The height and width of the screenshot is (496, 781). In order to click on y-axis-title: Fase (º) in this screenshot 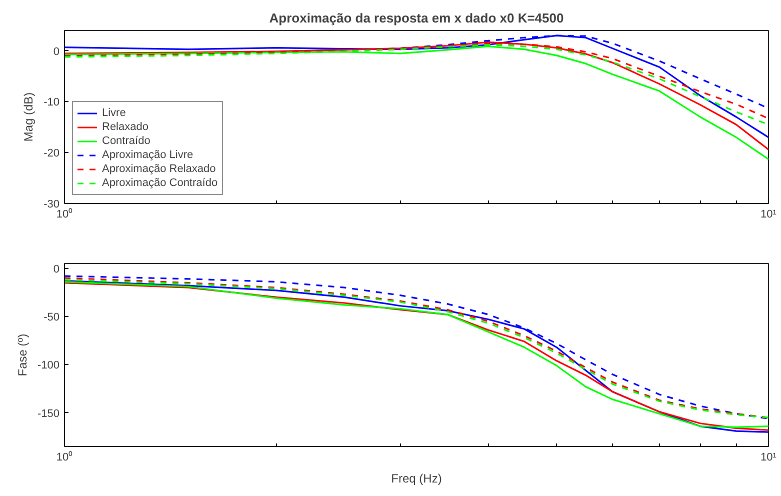, I will do `click(22, 355)`.